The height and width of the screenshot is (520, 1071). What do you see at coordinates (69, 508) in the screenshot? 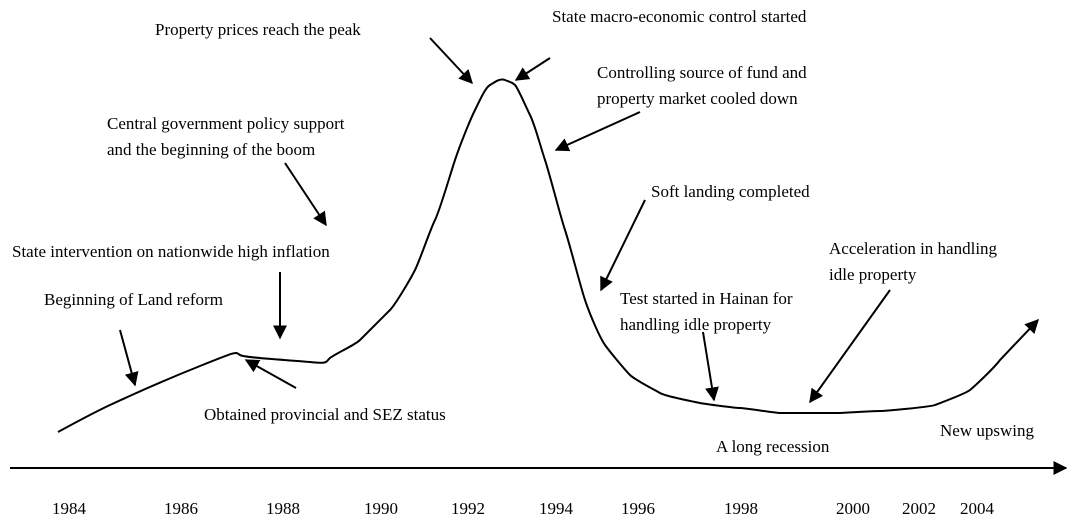
I see `year-label: 1984` at bounding box center [69, 508].